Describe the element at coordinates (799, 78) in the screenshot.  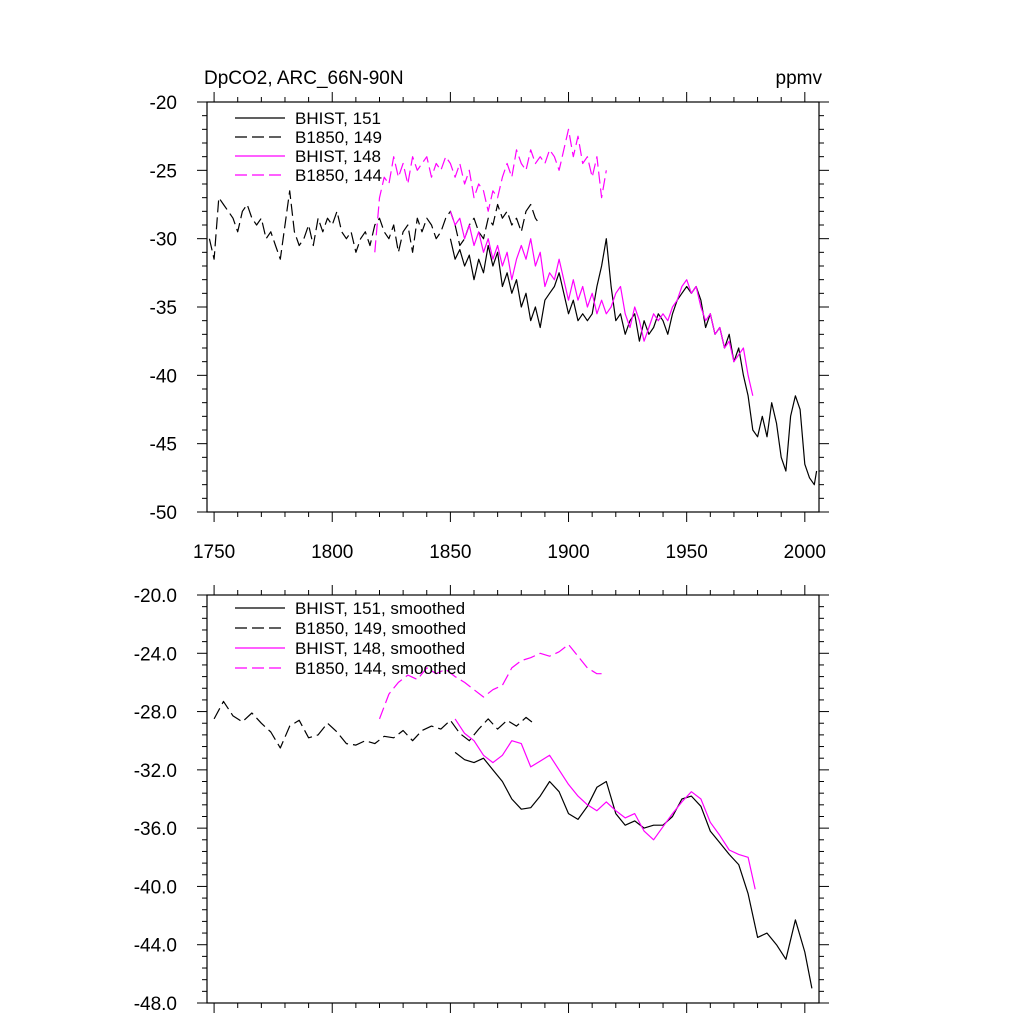
I see `top-chart-units: ppmv` at that location.